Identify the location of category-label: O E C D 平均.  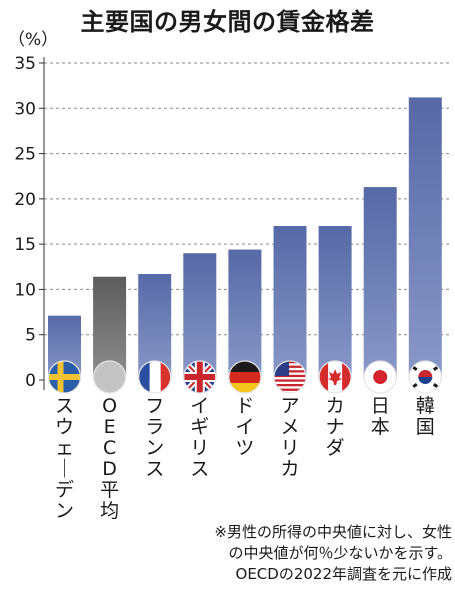
(109, 458).